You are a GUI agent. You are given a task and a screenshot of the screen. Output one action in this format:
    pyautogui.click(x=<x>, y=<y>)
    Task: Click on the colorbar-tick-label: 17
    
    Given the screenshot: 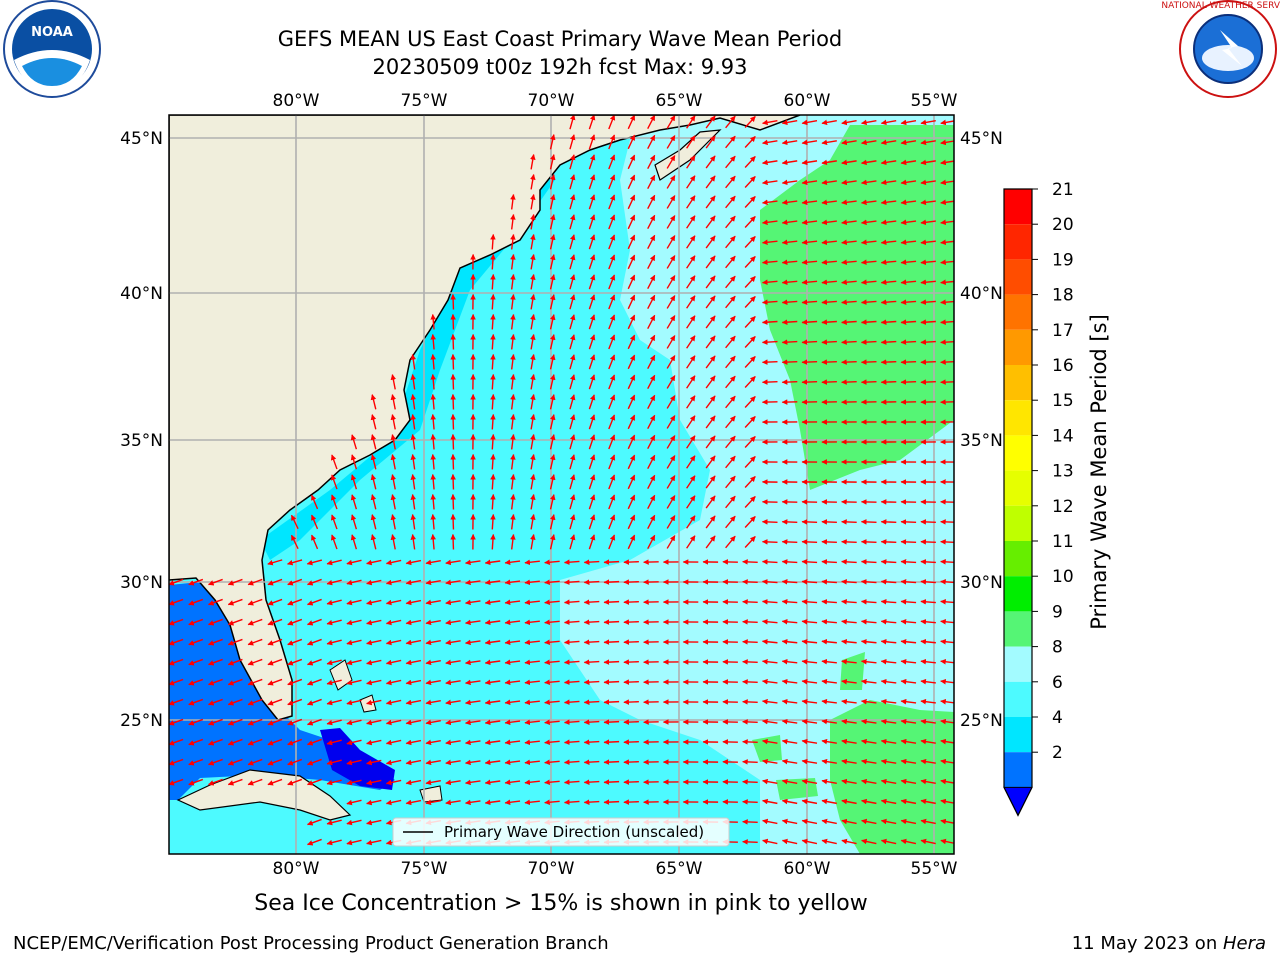 What is the action you would take?
    pyautogui.click(x=1063, y=331)
    